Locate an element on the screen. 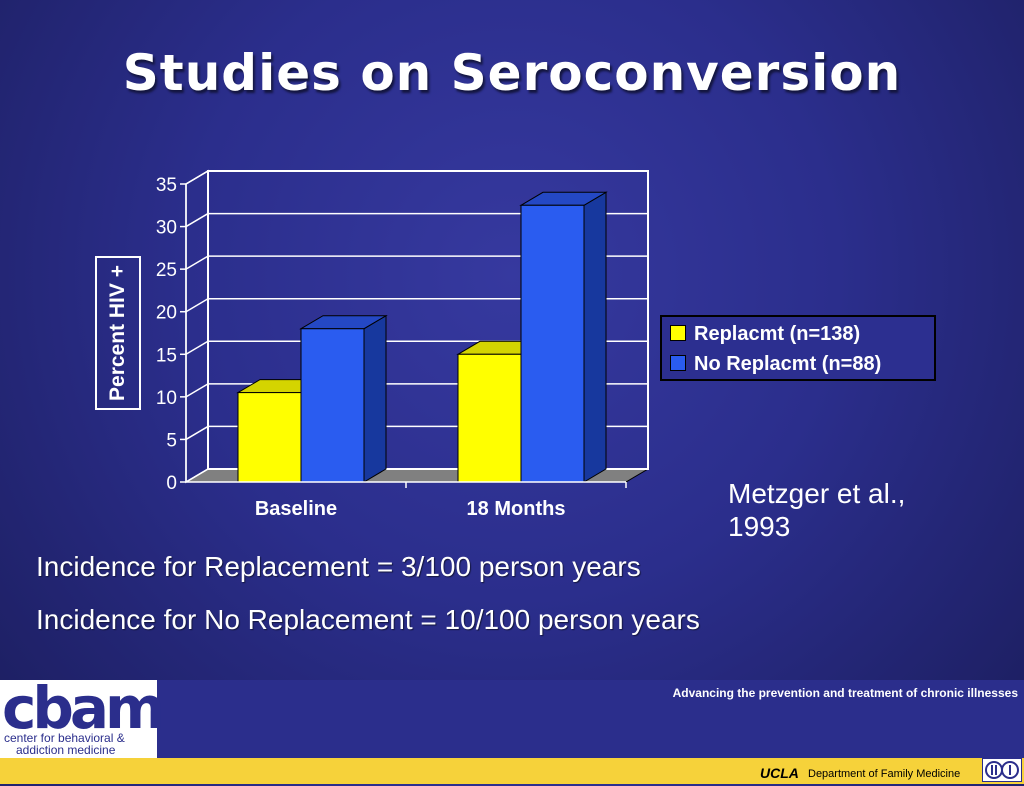  y-tick-label: 5 is located at coordinates (171, 440).